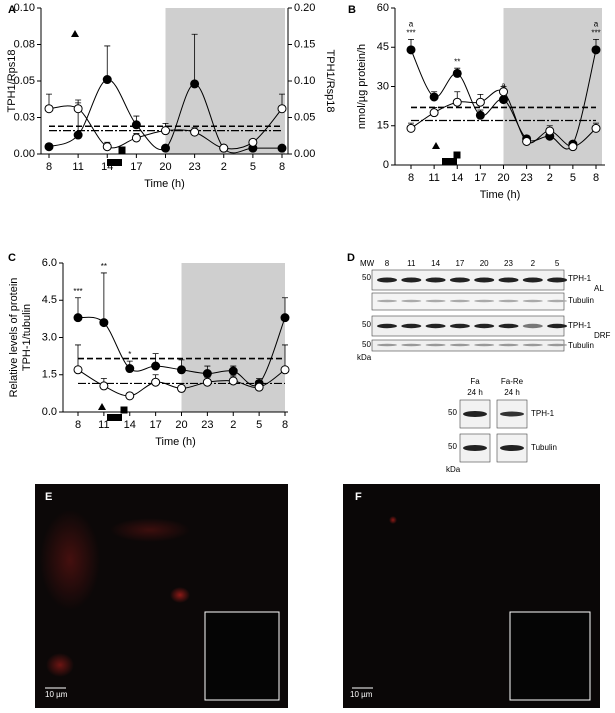  I want to click on y2-tick-label: 0.05, so click(304, 117).